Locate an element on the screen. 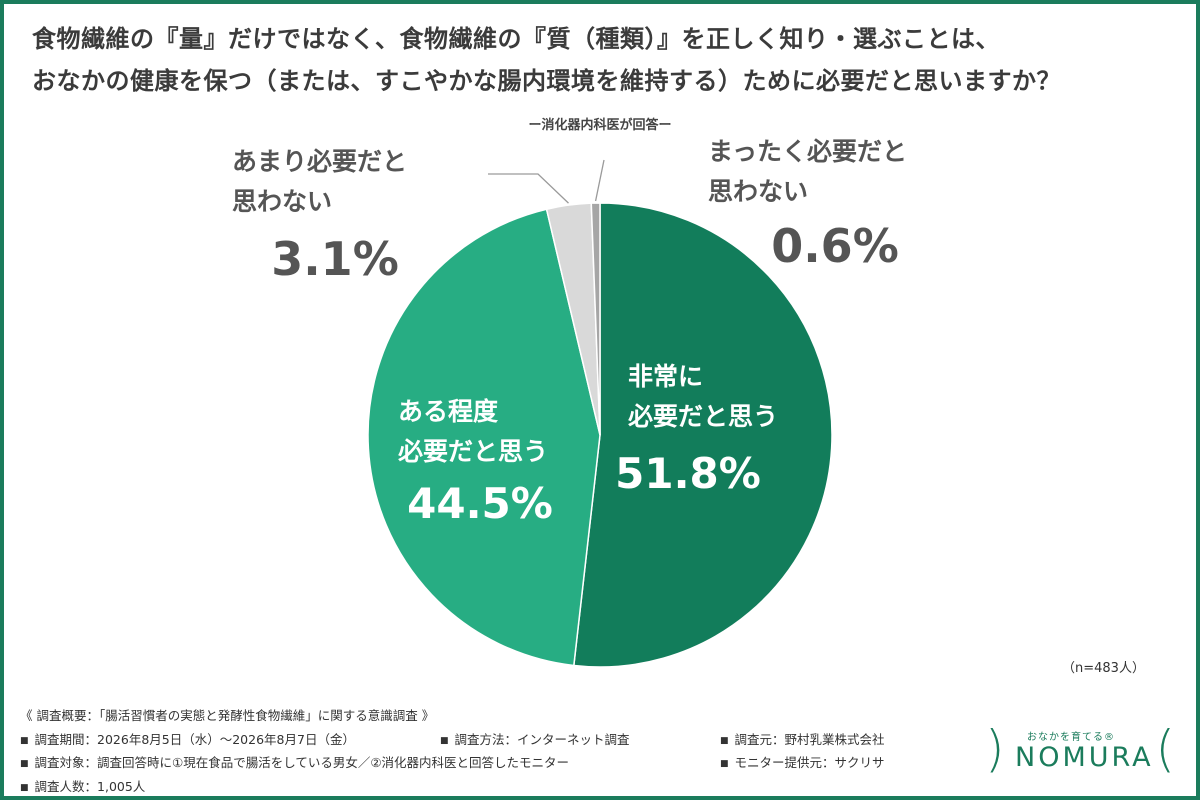 This screenshot has height=800, width=1200. notes-provider: モニター提供元：サクリサ is located at coordinates (809, 762).